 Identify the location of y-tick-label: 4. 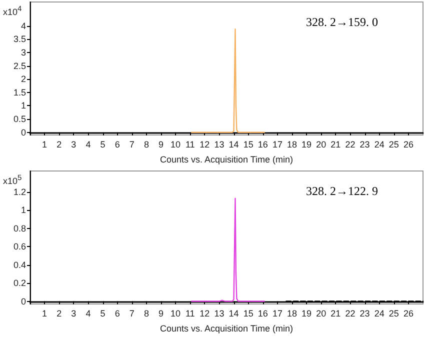
(23, 25).